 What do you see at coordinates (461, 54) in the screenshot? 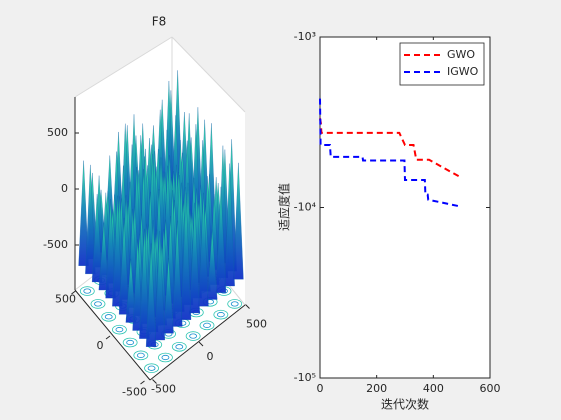
I see `legend-label: GWO` at bounding box center [461, 54].